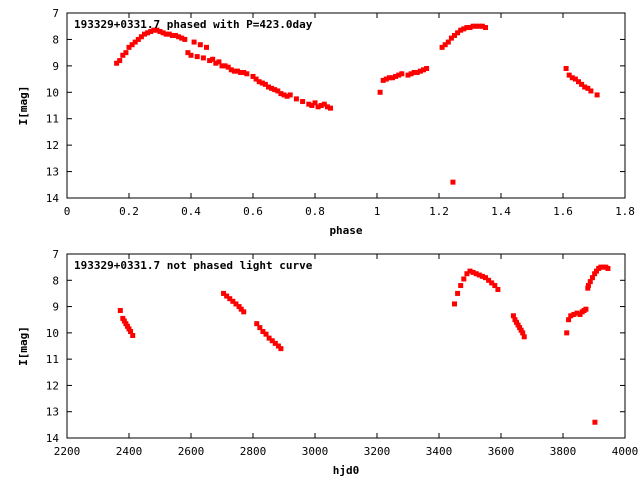  What do you see at coordinates (315, 451) in the screenshot?
I see `x-tick-label: 3000` at bounding box center [315, 451].